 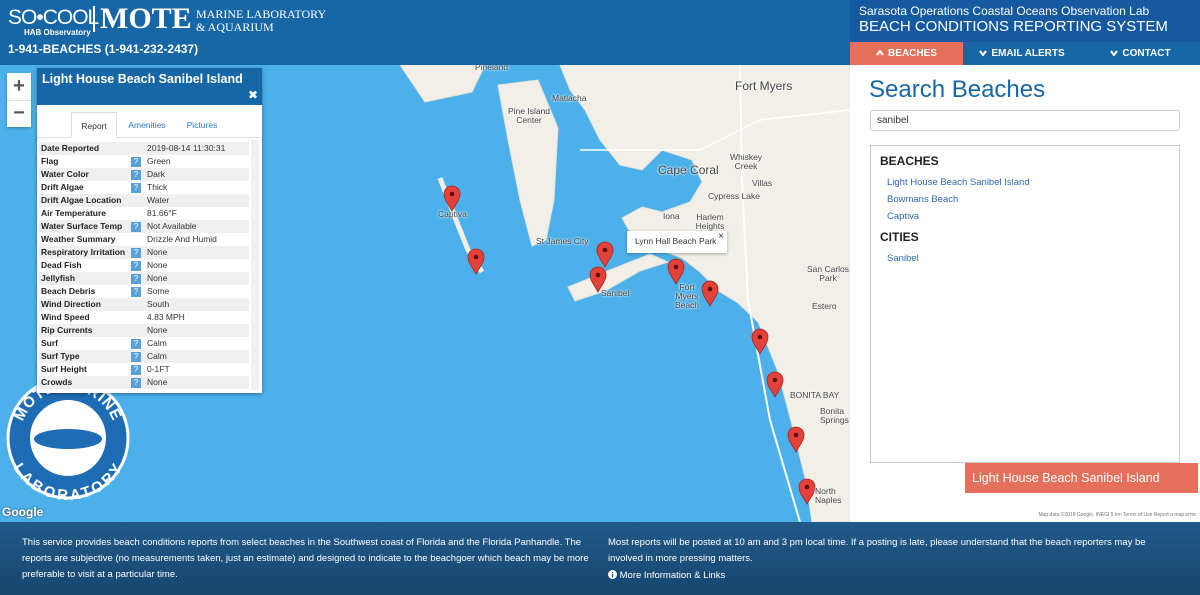 What do you see at coordinates (1140, 53) in the screenshot?
I see `nav-item: CONTACT` at bounding box center [1140, 53].